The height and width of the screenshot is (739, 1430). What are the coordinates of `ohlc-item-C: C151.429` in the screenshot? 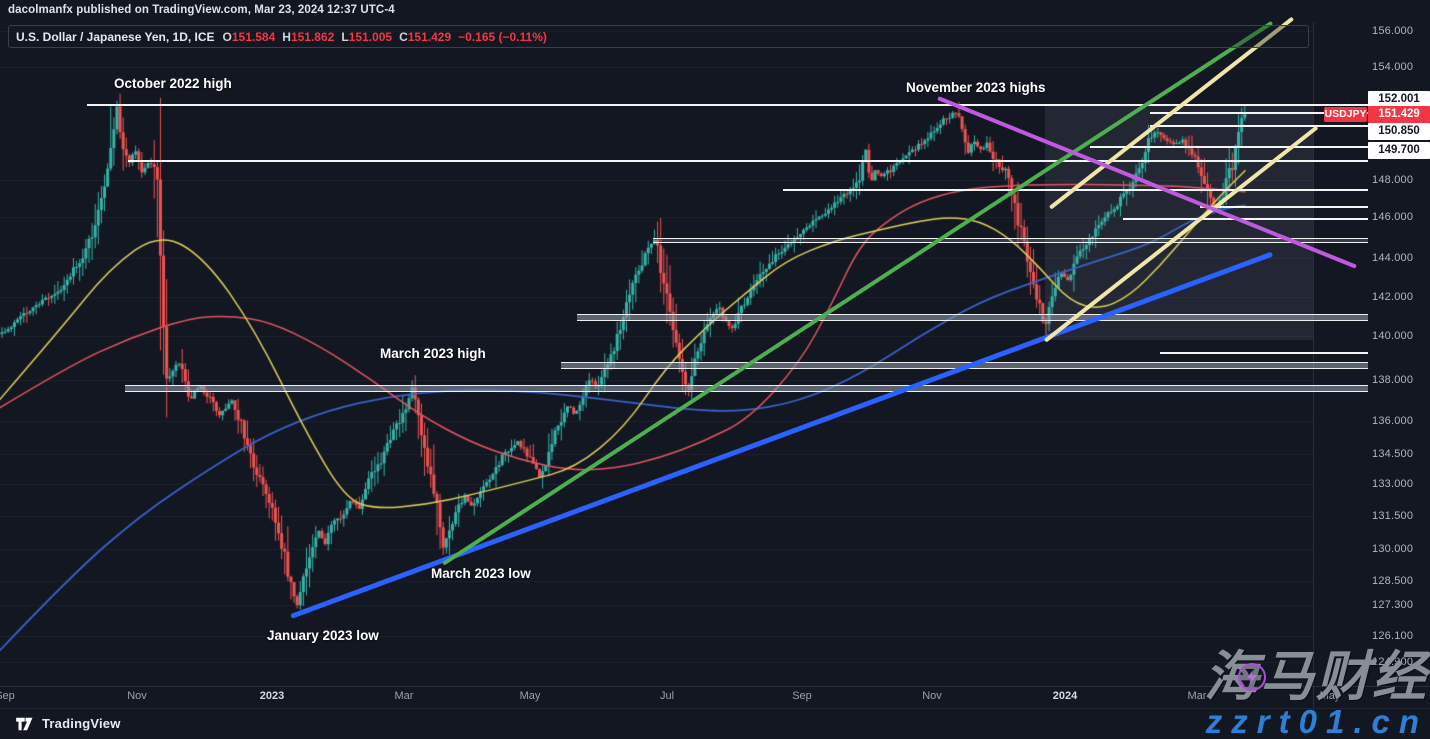 It's located at (425, 36).